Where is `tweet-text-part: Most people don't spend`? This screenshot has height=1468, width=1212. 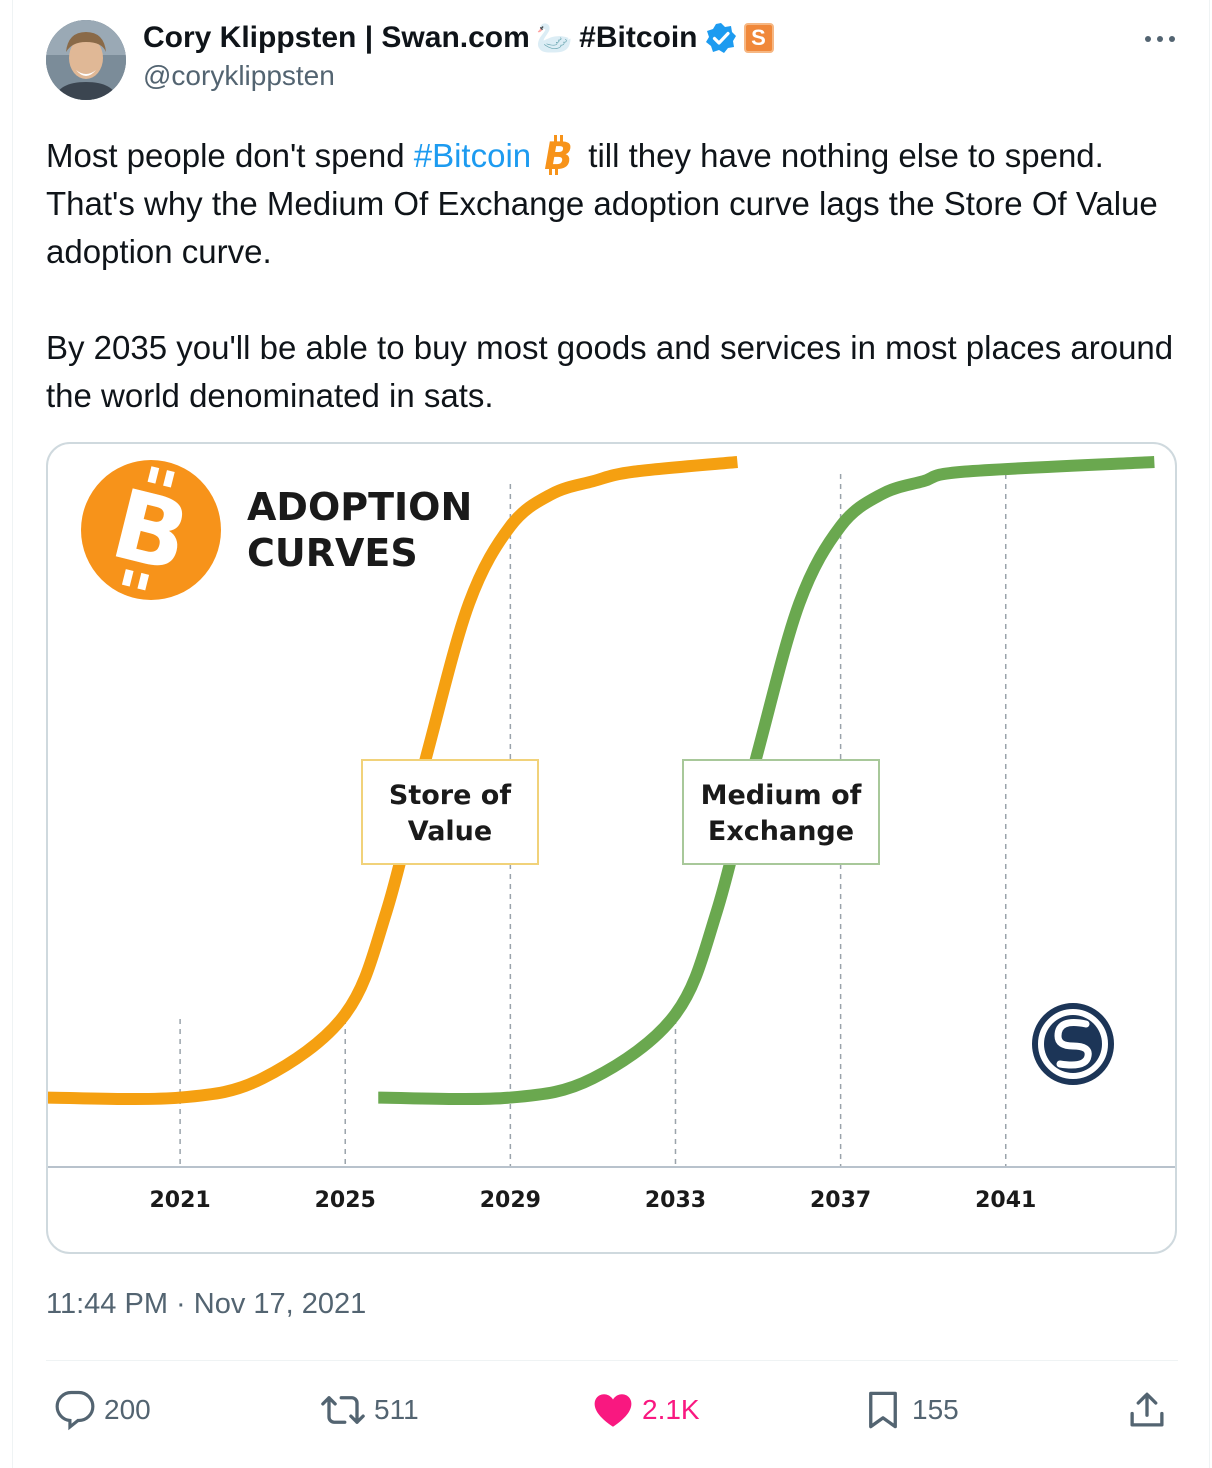 tweet-text-part: Most people don't spend is located at coordinates (230, 155).